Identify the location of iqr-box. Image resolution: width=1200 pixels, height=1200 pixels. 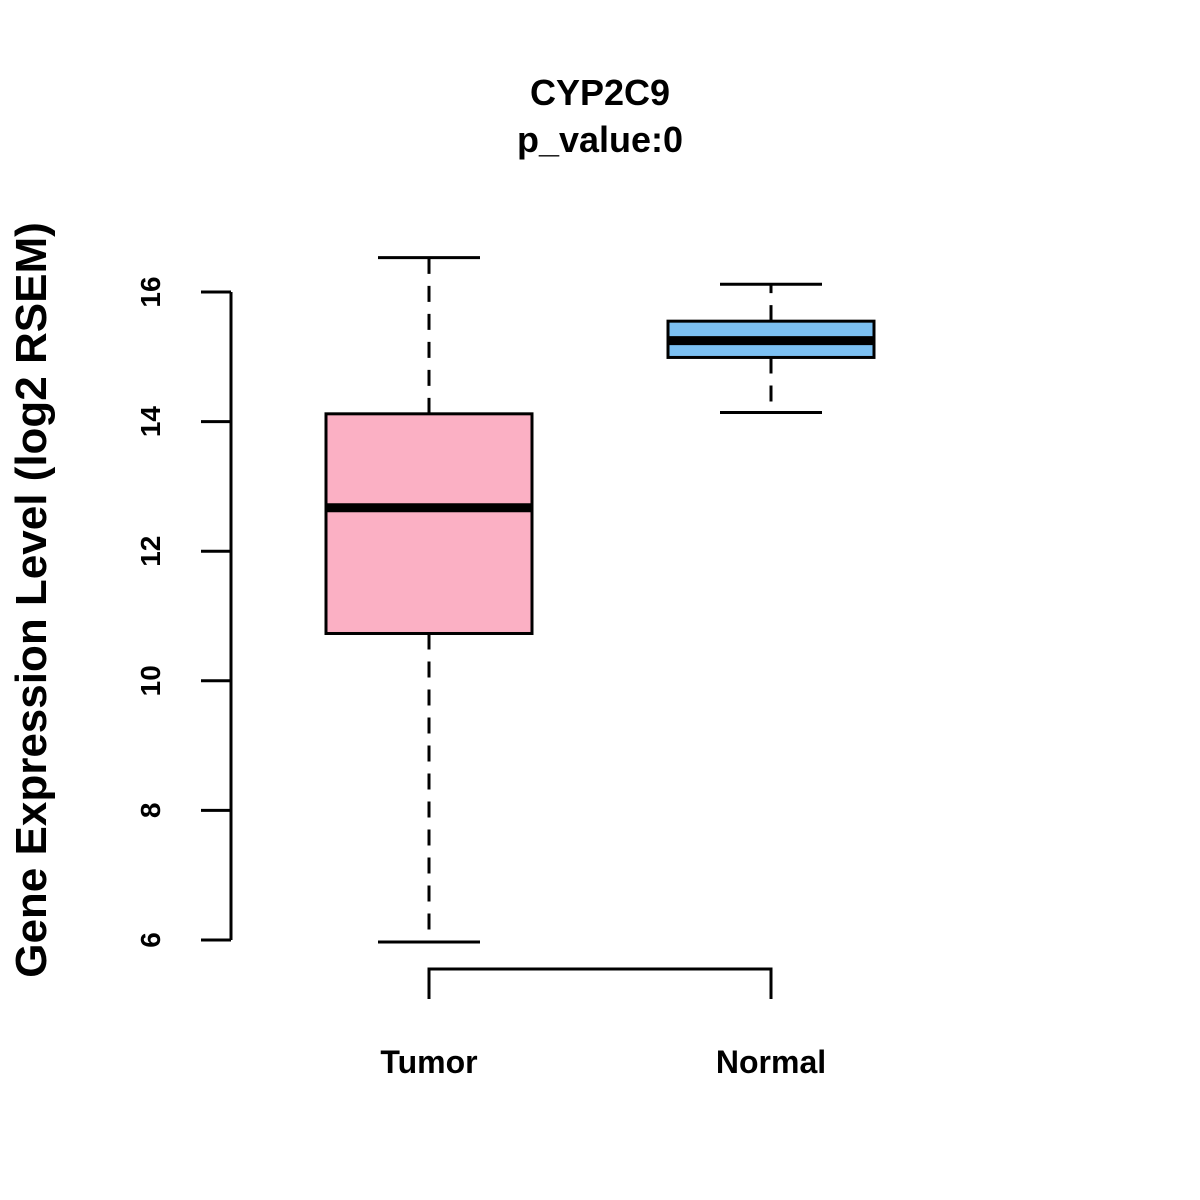
(429, 523).